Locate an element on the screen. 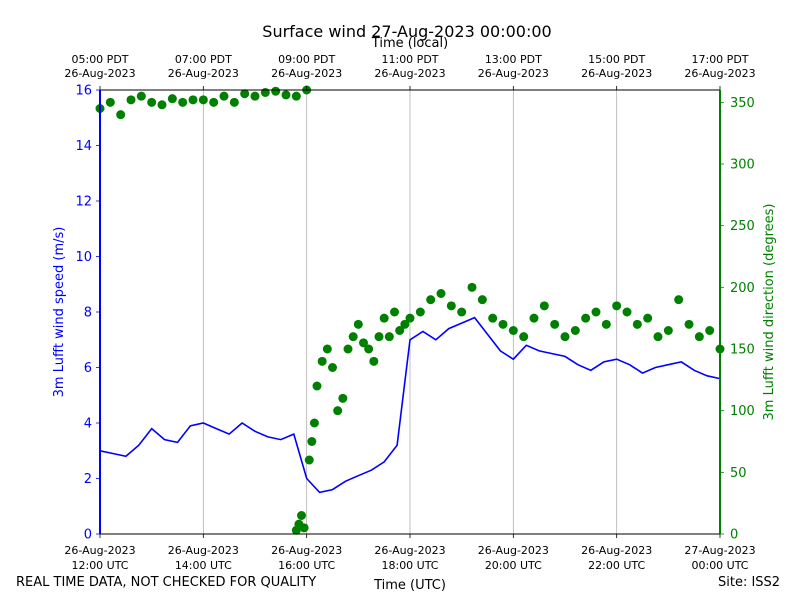  top-tick-date-1: 26-Aug-2023 is located at coordinates (203, 73).